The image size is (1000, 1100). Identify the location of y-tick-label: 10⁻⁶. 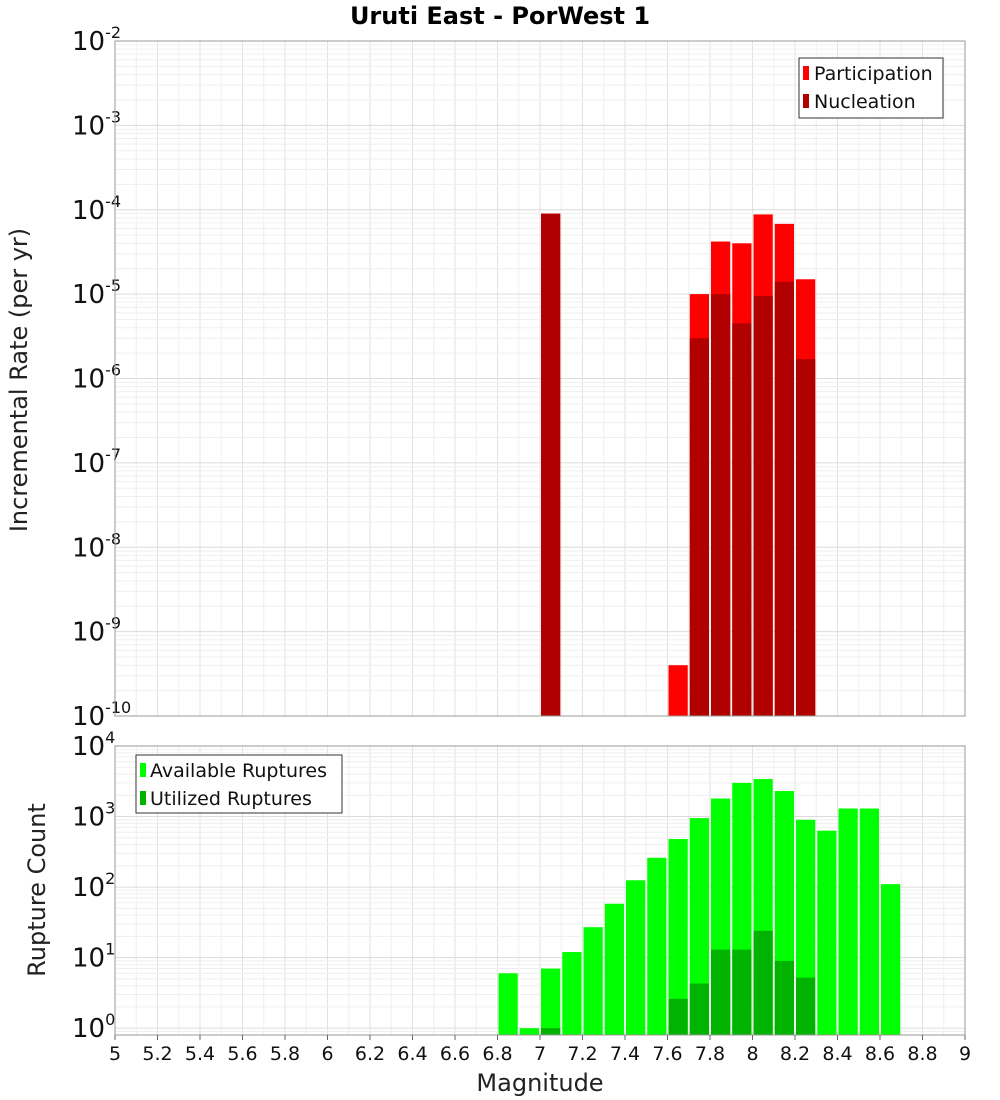
(96, 378).